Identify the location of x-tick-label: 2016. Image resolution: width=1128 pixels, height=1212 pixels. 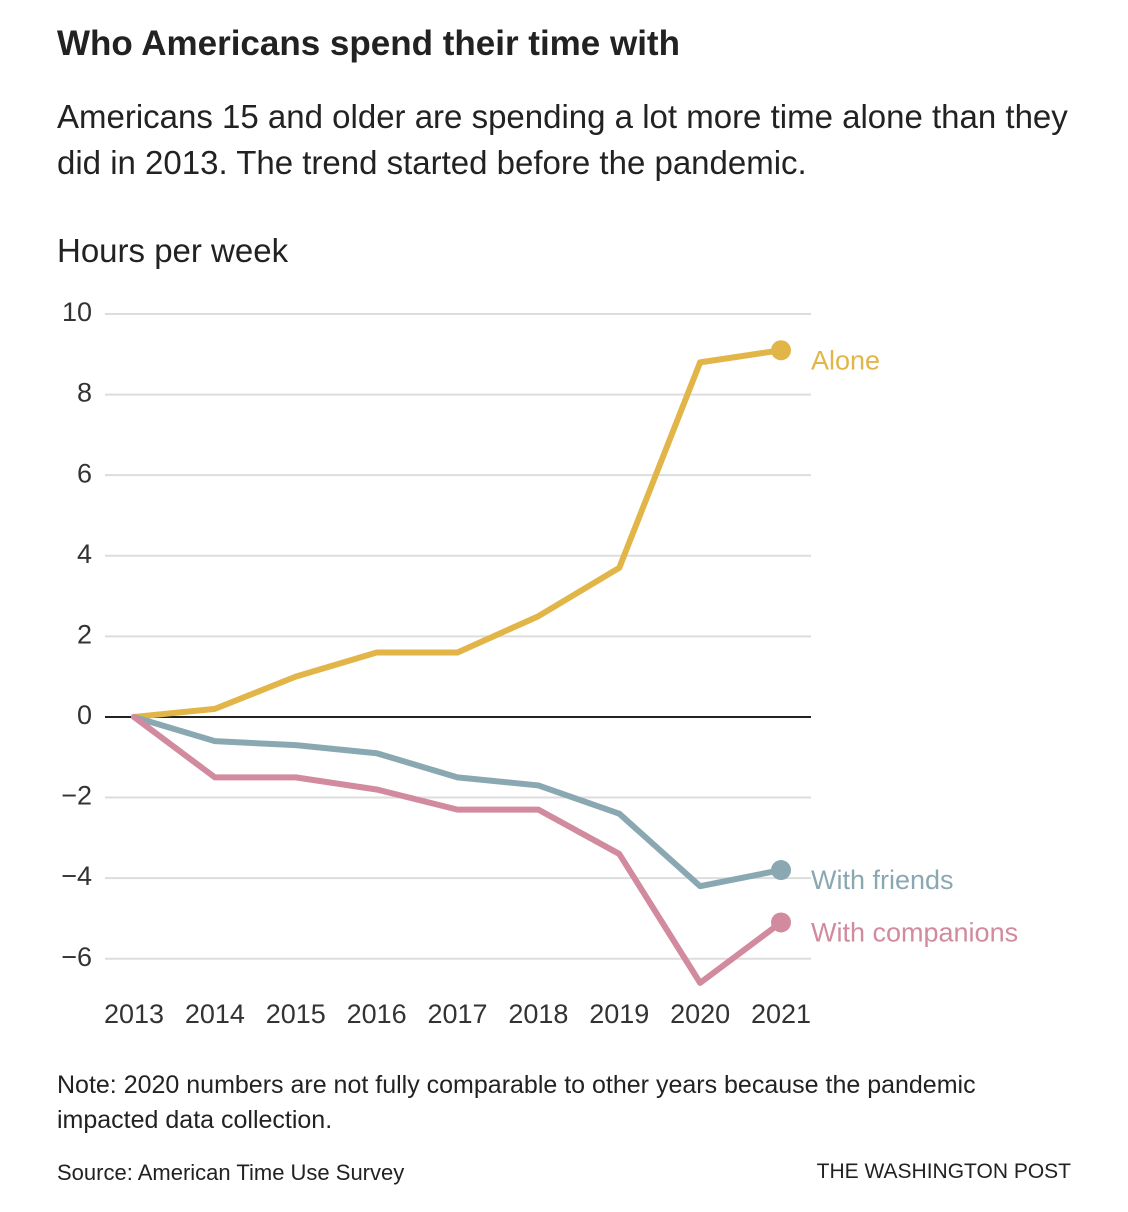
(377, 1014).